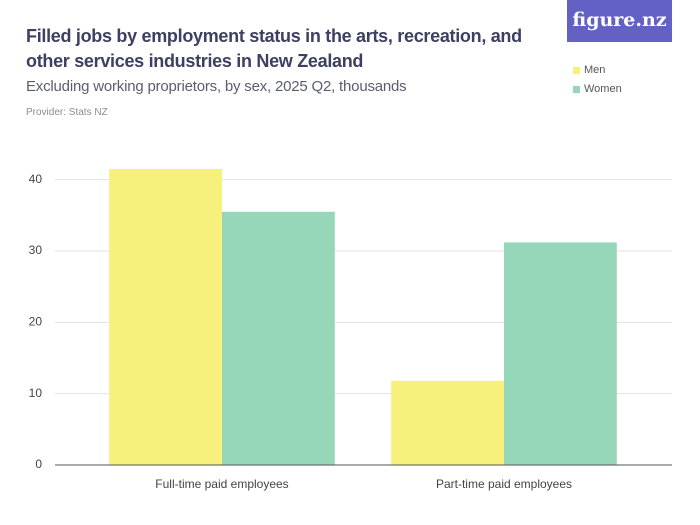  Describe the element at coordinates (36, 393) in the screenshot. I see `y-tick-label: 10` at that location.